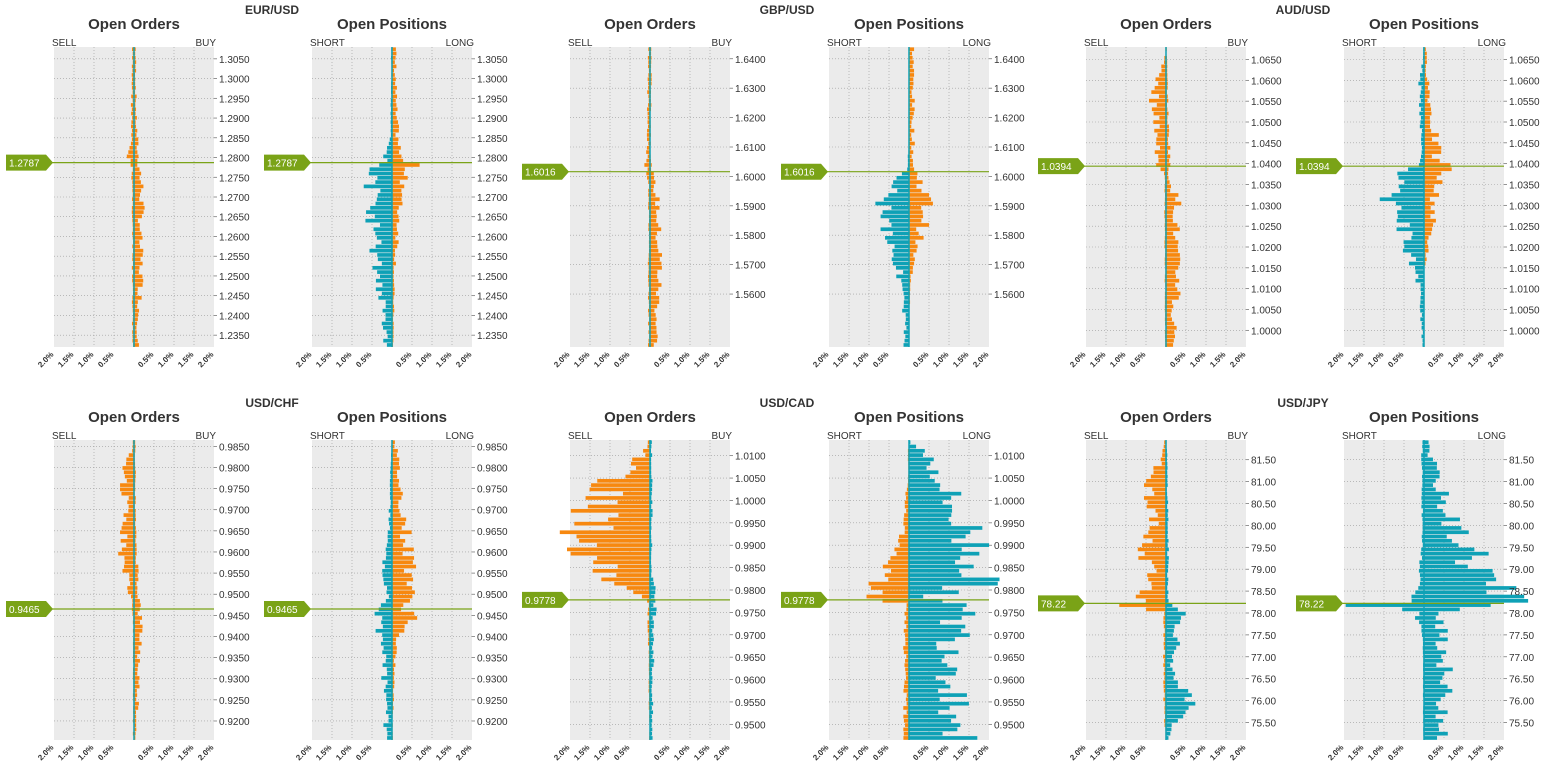 Image resolution: width=1541 pixels, height=775 pixels. I want to click on pair-label: EUR/USD, so click(272, 10).